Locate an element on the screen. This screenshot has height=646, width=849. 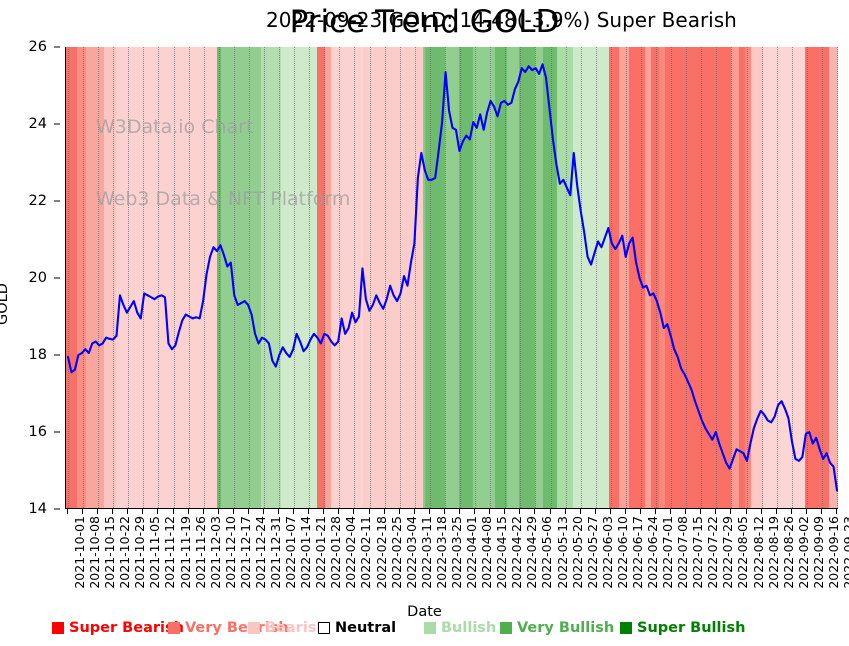
legend-item: Very Bearish is located at coordinates (228, 628).